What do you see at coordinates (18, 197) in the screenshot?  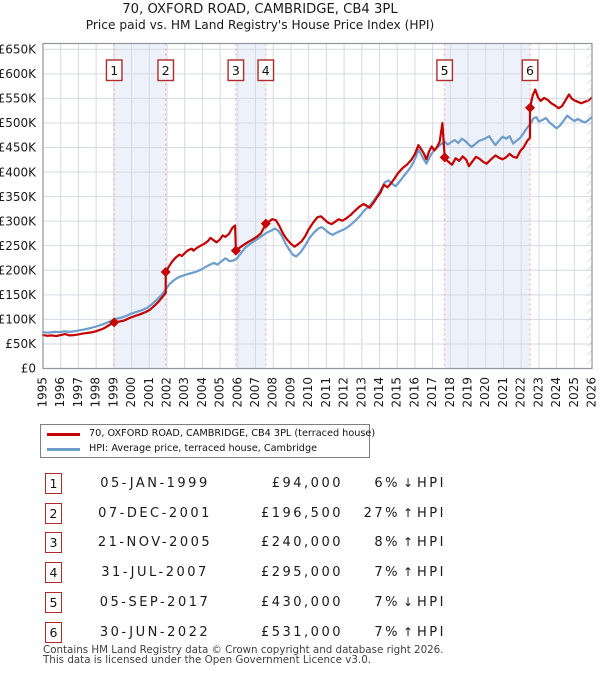 I see `y-tick-label: £350K` at bounding box center [18, 197].